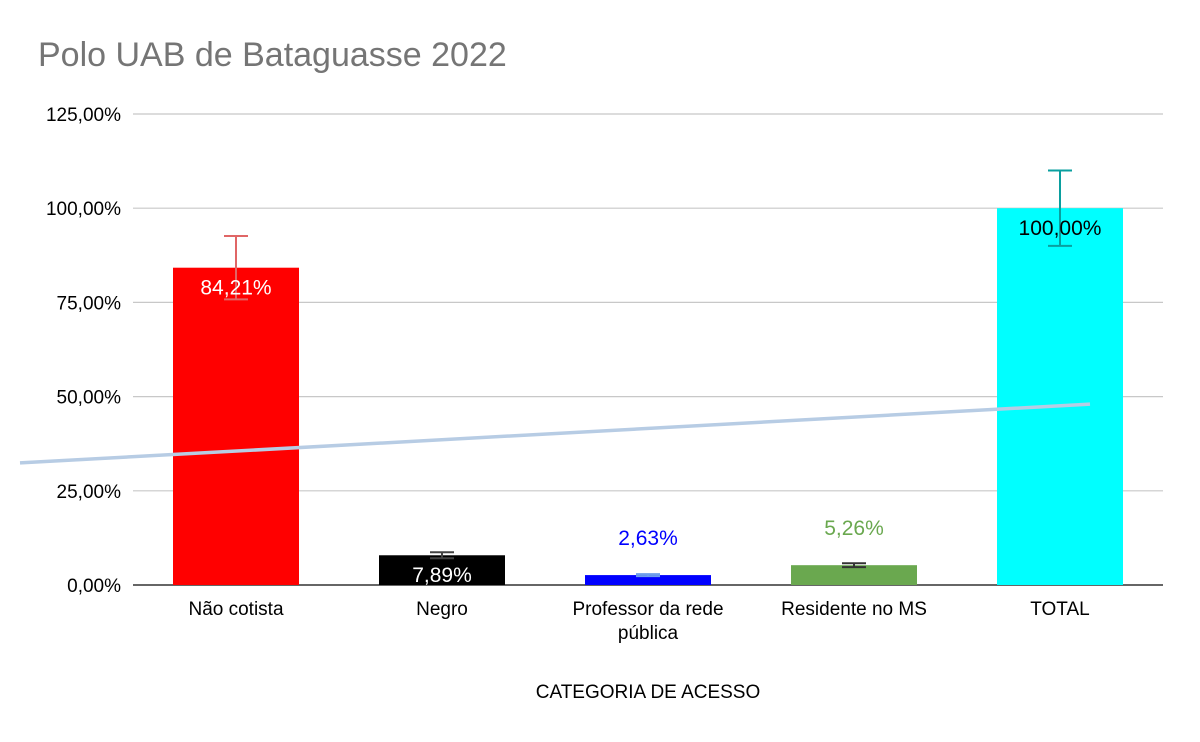 The image size is (1200, 742). Describe the element at coordinates (235, 609) in the screenshot. I see `x-tick-label: Não cotista` at that location.